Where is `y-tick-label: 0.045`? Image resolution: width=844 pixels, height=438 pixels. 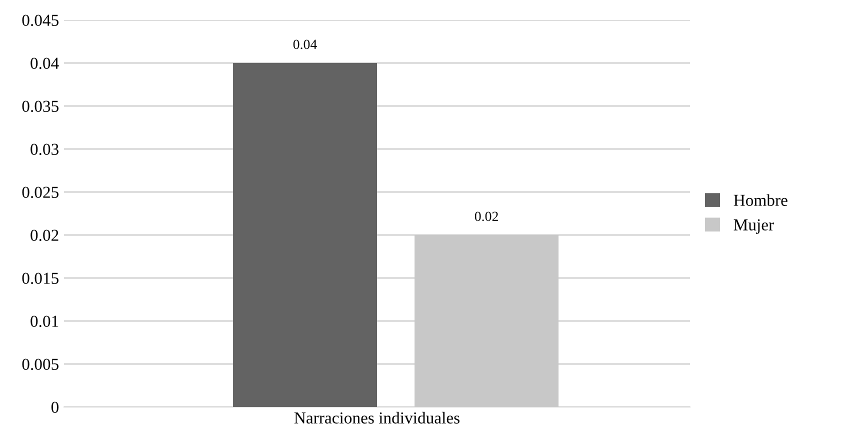
y-tick-label: 0.045 is located at coordinates (40, 20).